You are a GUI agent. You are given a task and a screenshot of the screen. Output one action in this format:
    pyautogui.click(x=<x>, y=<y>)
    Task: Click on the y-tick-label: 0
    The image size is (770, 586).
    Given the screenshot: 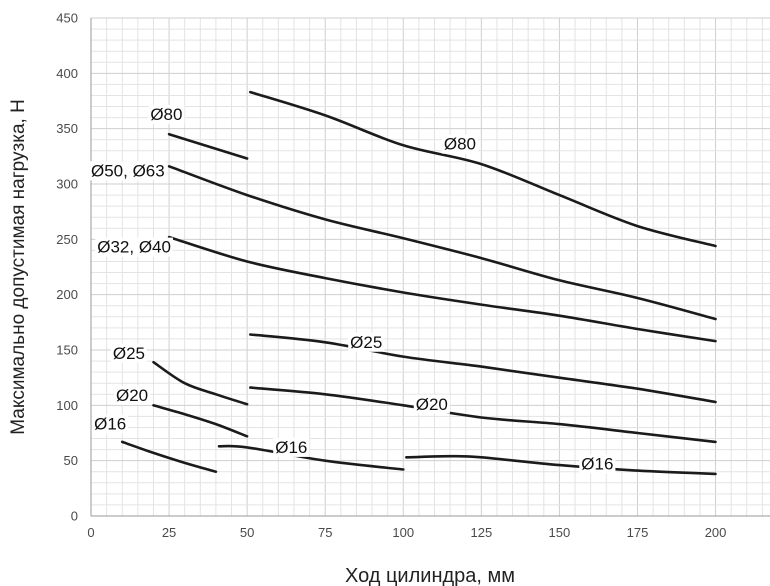 What is the action you would take?
    pyautogui.click(x=74, y=516)
    